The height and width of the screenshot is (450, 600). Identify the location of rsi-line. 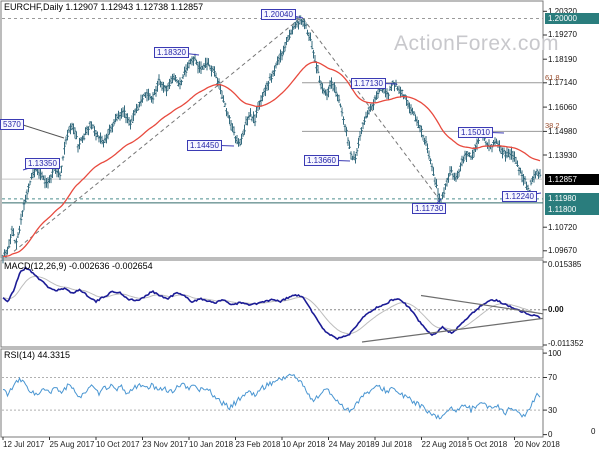
(271, 396).